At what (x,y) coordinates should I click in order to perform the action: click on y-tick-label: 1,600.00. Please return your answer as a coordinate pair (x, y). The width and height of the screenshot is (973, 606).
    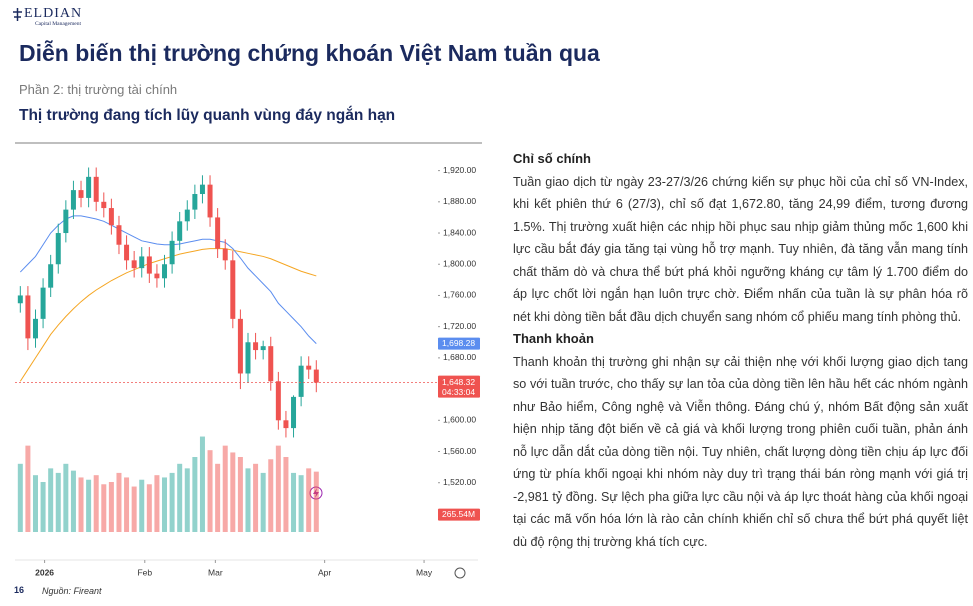
    Looking at the image, I should click on (459, 420).